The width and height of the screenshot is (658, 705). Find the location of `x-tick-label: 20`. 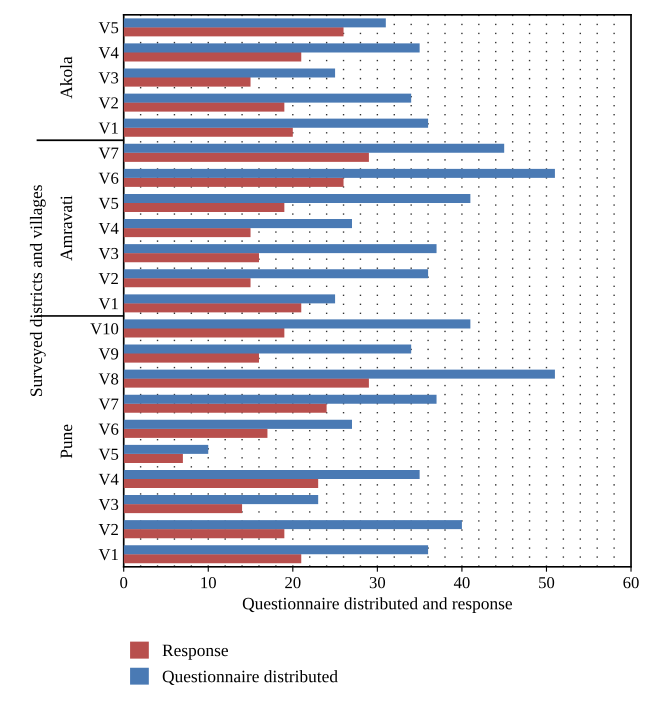

x-tick-label: 20 is located at coordinates (293, 582).